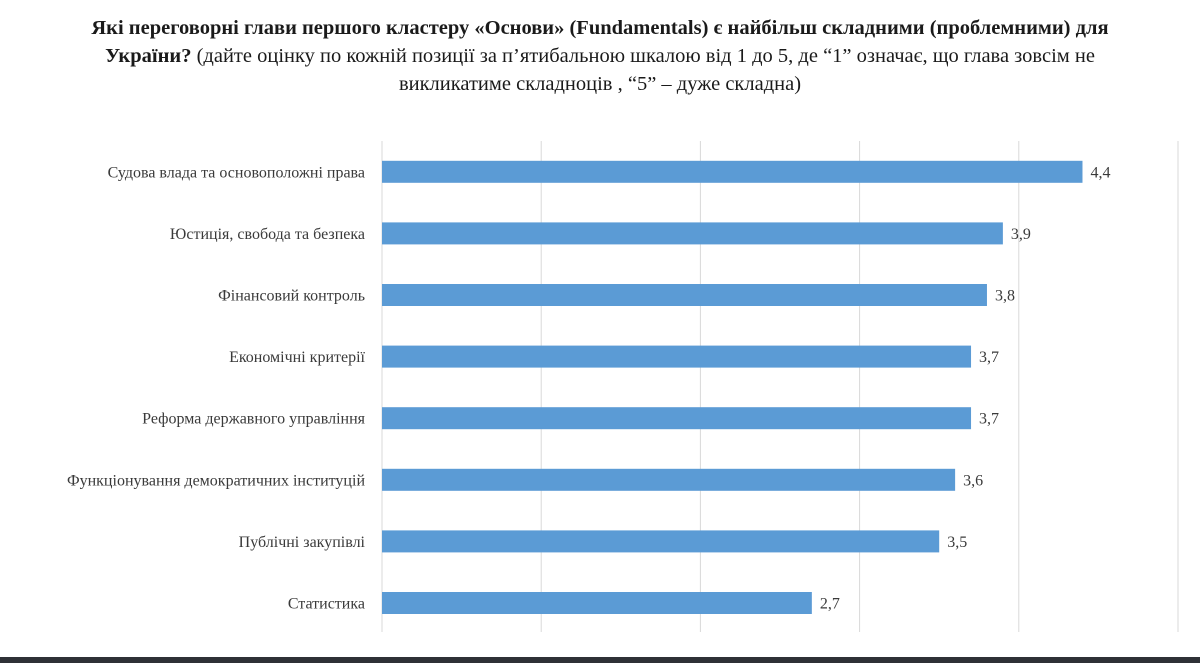 The width and height of the screenshot is (1200, 663). What do you see at coordinates (302, 542) in the screenshot?
I see `category-label: Публічні закупівлі` at bounding box center [302, 542].